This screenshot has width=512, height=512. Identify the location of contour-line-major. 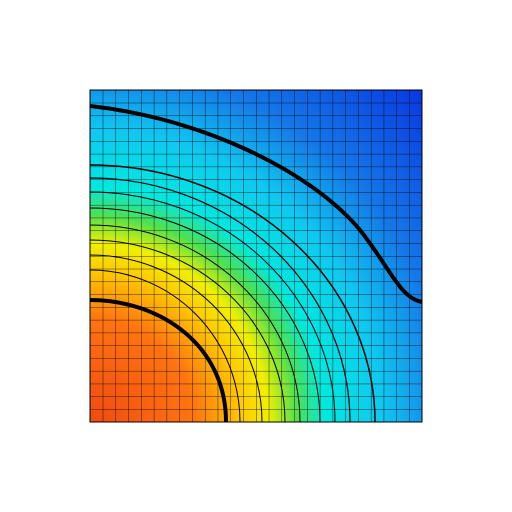
(159, 360).